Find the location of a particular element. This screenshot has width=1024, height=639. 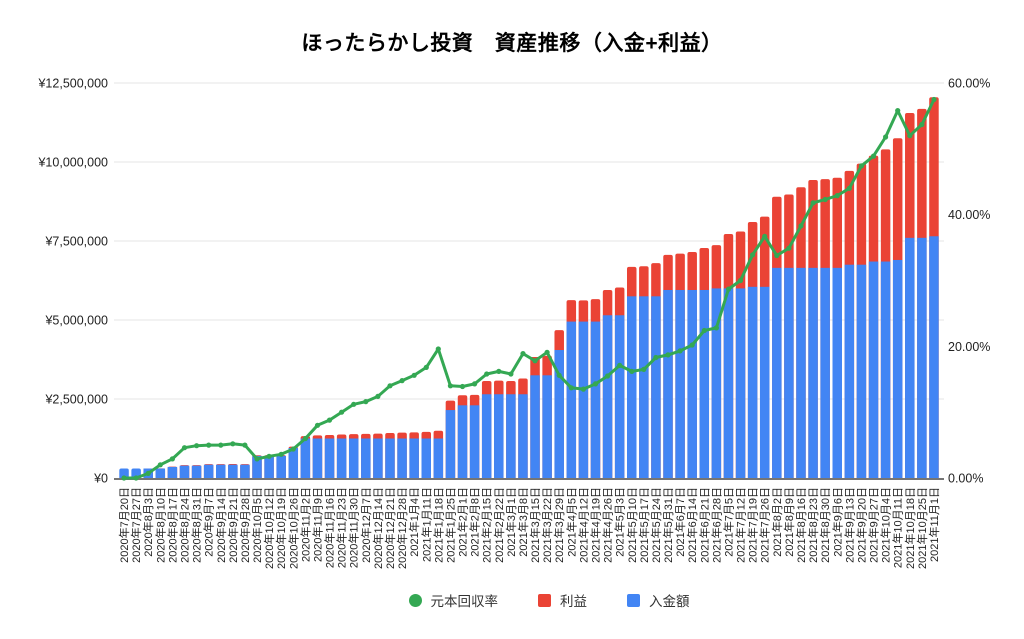

y-axis-left-tick-label: ¥7,500,000 is located at coordinates (76, 242).